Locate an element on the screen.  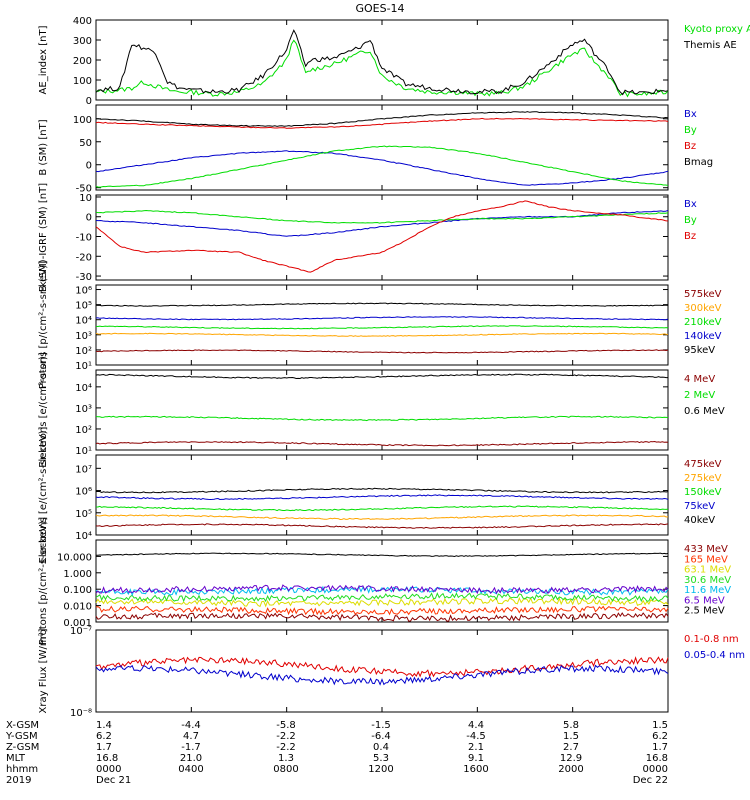
legend-entry: 150keV is located at coordinates (703, 492).